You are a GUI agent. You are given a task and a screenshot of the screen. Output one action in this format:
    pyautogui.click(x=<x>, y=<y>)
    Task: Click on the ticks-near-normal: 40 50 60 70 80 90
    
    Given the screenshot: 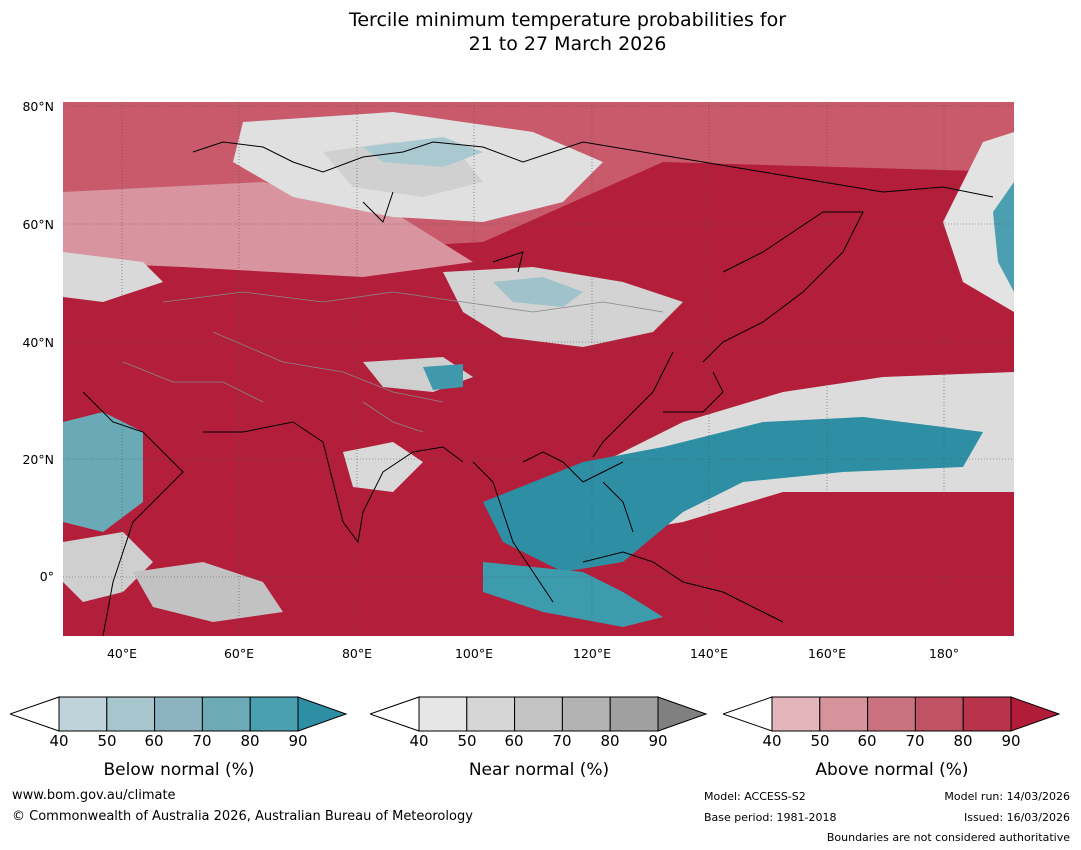 What is the action you would take?
    pyautogui.click(x=539, y=741)
    